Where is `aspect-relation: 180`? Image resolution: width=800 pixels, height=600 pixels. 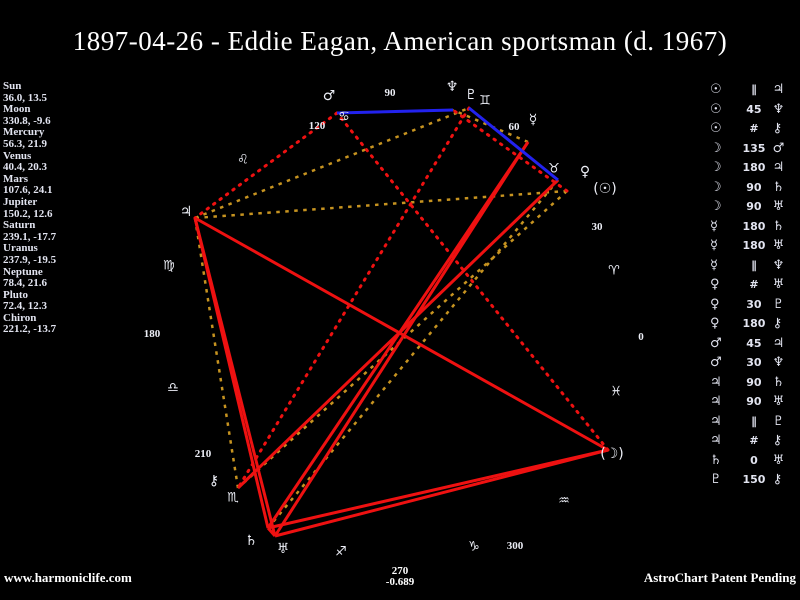 aspect-relation: 180 is located at coordinates (754, 168).